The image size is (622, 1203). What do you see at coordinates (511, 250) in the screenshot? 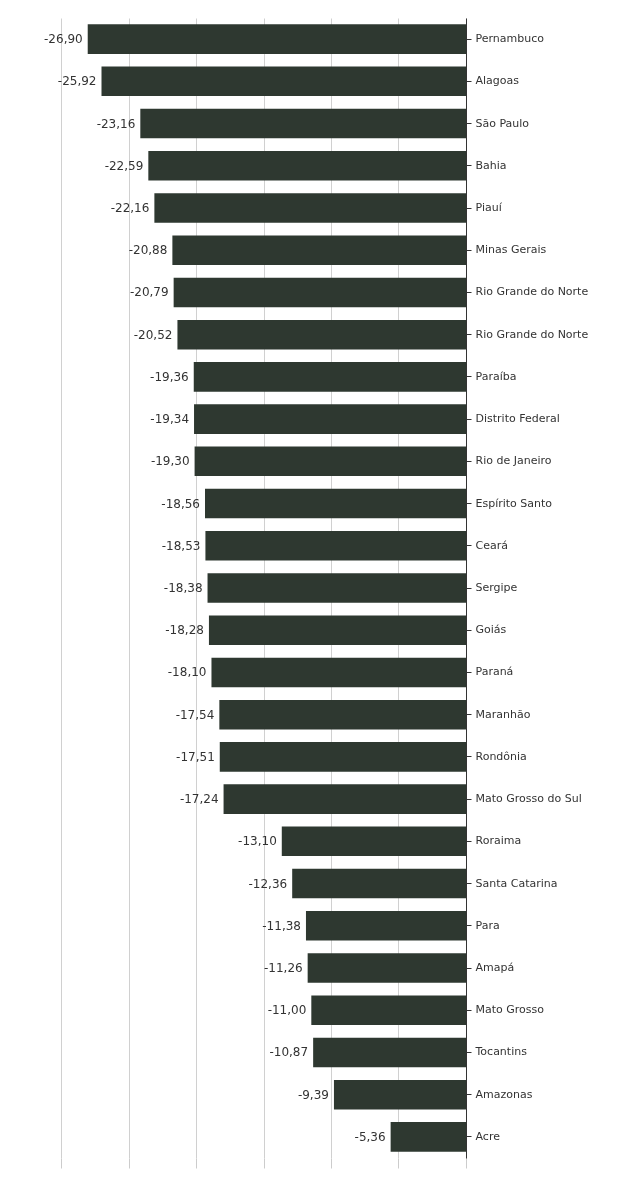
I see `y-tick-label: Minas Gerais` at bounding box center [511, 250].